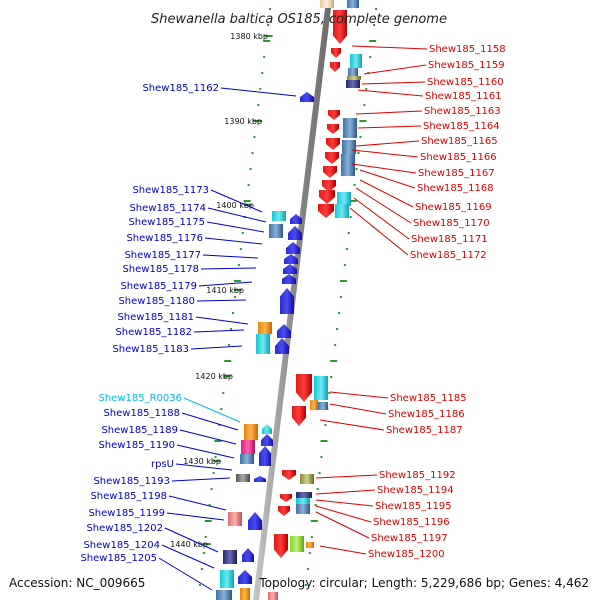 This screenshot has height=600, width=600. Describe the element at coordinates (461, 126) in the screenshot. I see `gene-label-right: Shew185_1164` at that location.